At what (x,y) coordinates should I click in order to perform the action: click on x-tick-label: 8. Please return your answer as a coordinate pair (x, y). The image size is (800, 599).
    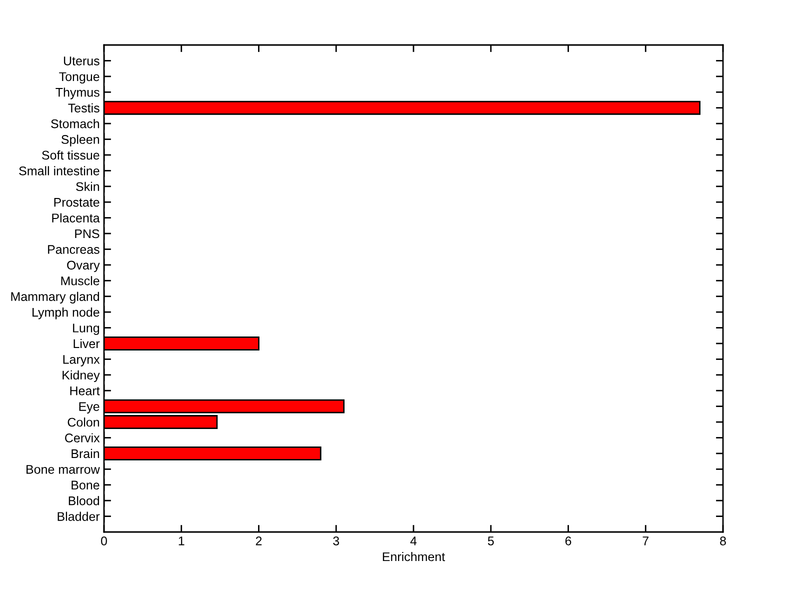
    Looking at the image, I should click on (723, 541).